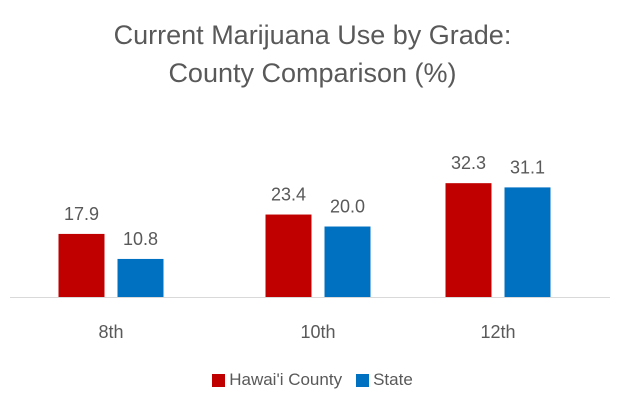 Image resolution: width=625 pixels, height=393 pixels. I want to click on legend: Hawai'i County State, so click(312, 380).